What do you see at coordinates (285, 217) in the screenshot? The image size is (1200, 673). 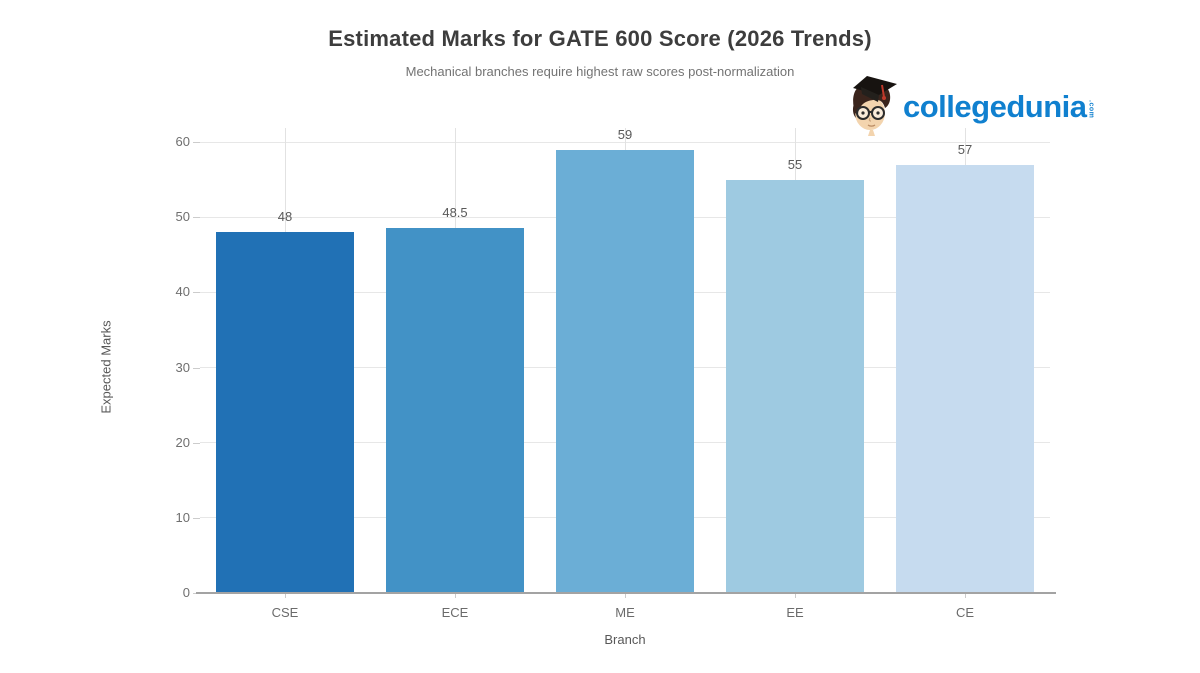 I see `bar-value-label: 48` at bounding box center [285, 217].